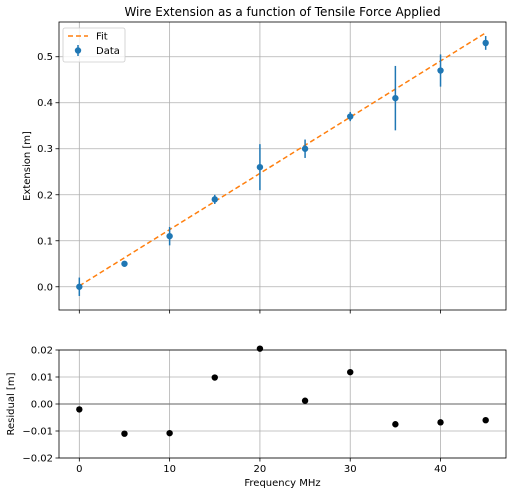 Image resolution: width=512 pixels, height=496 pixels. I want to click on extension-y-tick-label: 0.4, so click(45, 103).